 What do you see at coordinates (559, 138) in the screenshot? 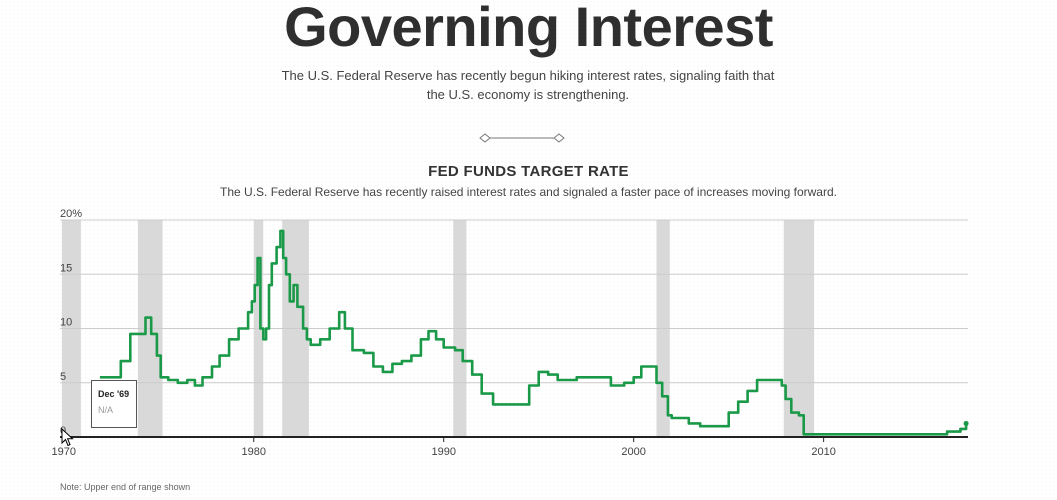
I see `divider-diamond-right` at bounding box center [559, 138].